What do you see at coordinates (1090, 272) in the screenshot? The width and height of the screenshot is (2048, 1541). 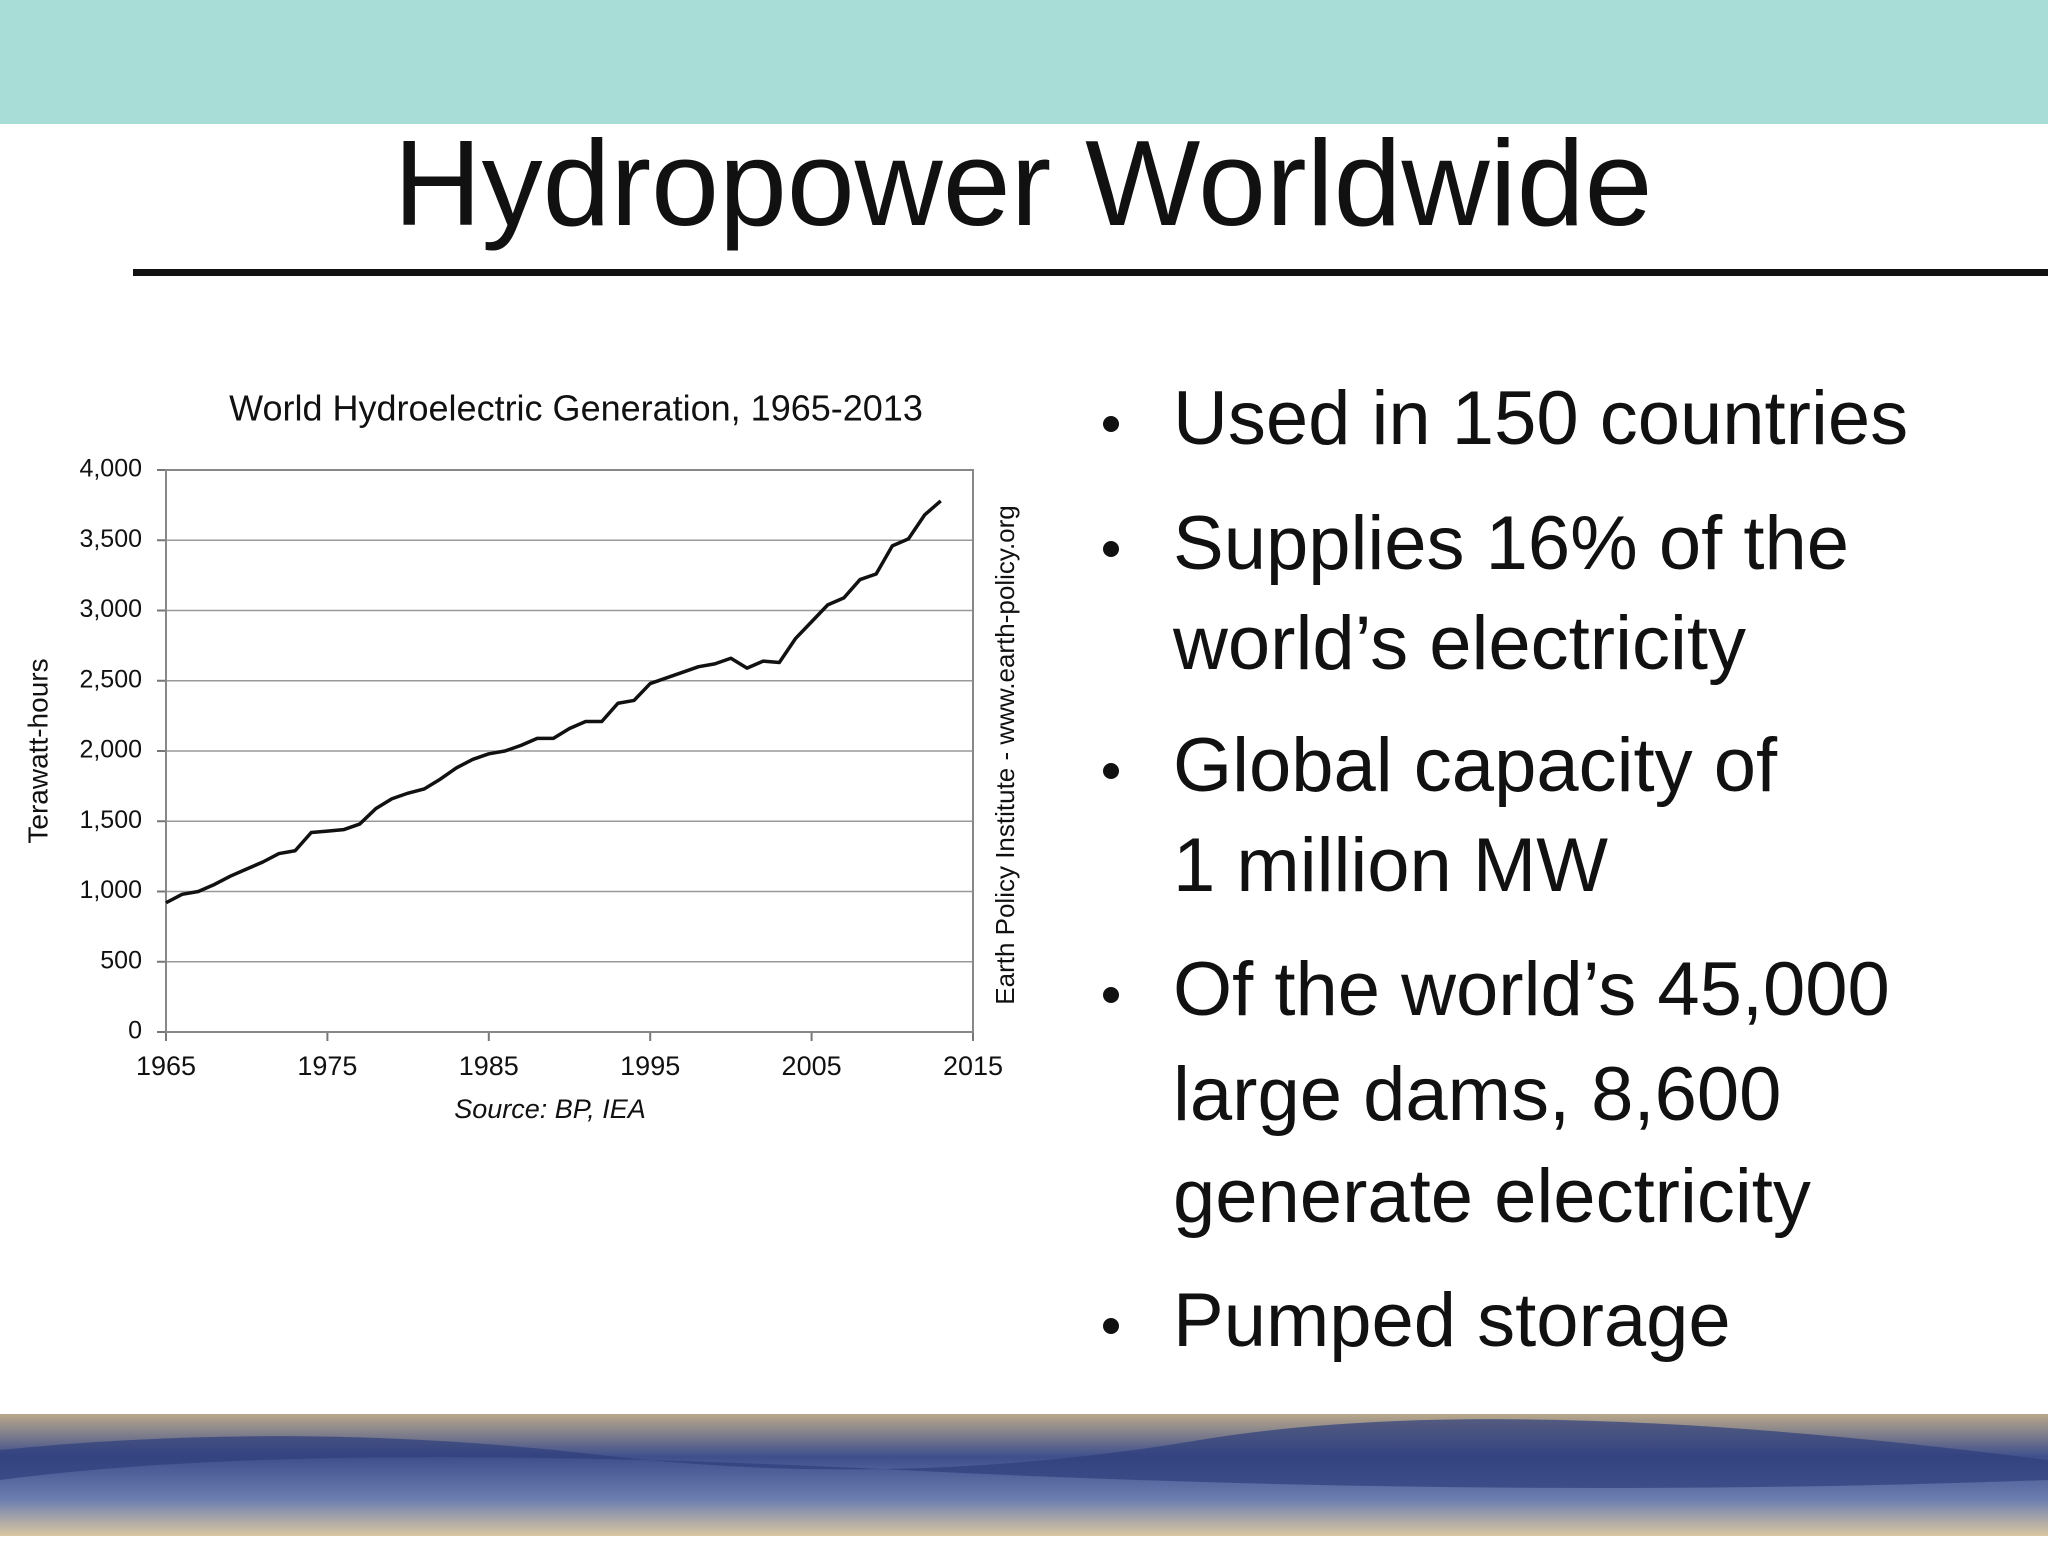 I see `title-rule` at bounding box center [1090, 272].